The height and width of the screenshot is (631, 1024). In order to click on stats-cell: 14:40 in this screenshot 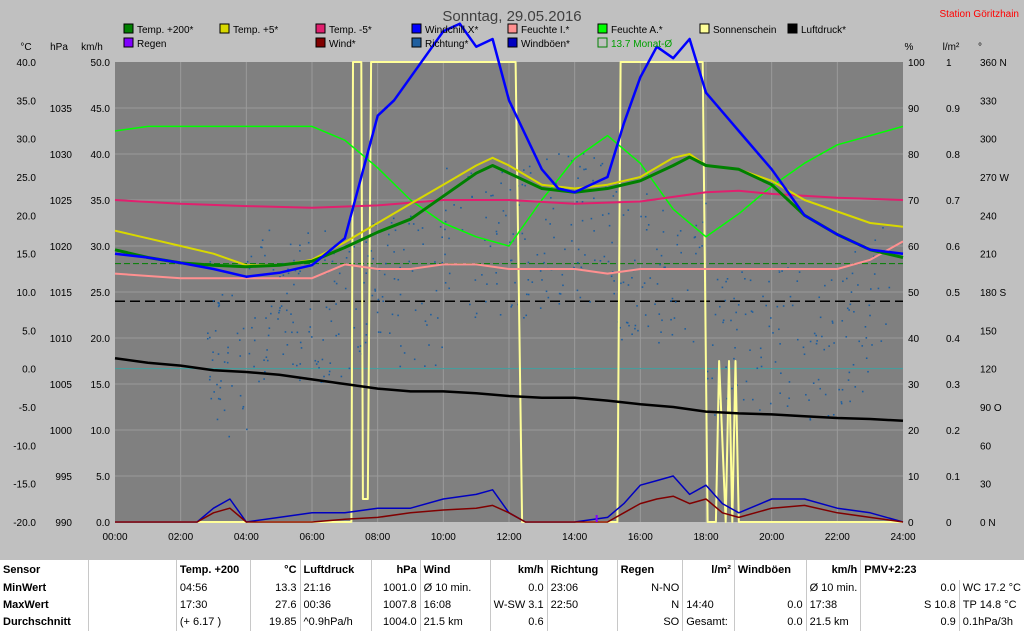, I will do `click(708, 606)`.